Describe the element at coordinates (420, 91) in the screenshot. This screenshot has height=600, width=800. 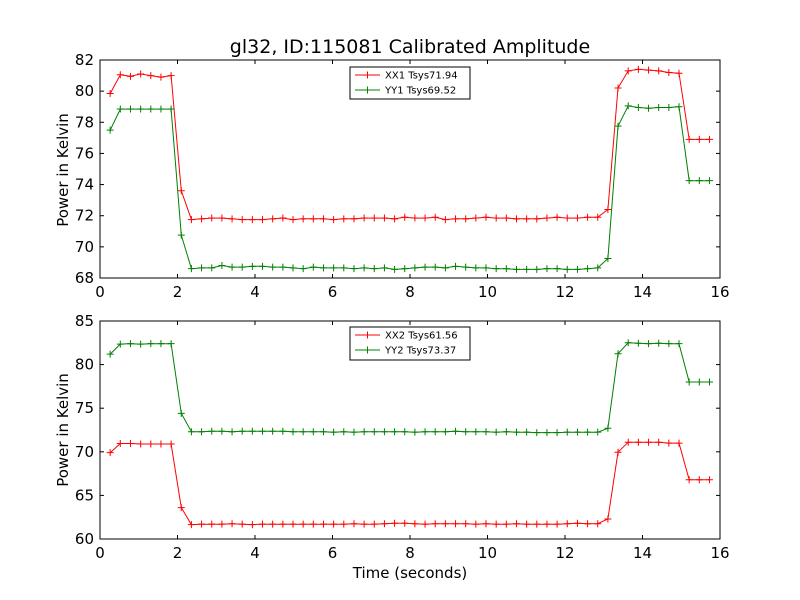
I see `top-legend-label-1: YY1 Tsys69.52` at that location.